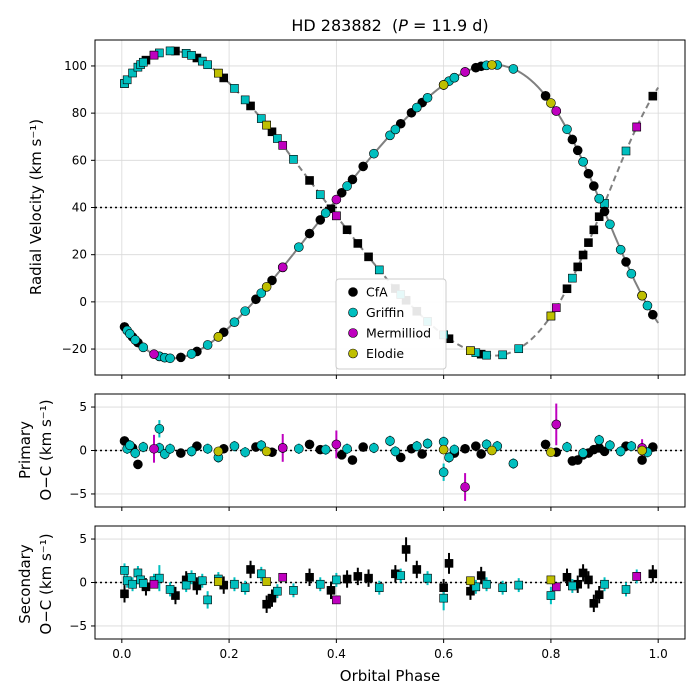 The image size is (700, 700). I want to click on legend-marker-mermilliod, so click(353, 333).